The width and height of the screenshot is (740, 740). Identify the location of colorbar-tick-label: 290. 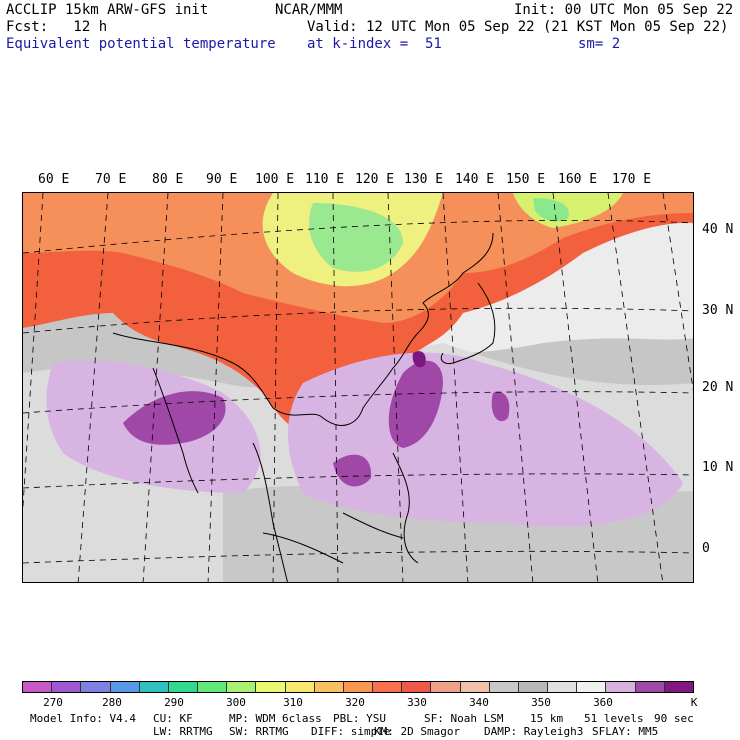
(174, 702).